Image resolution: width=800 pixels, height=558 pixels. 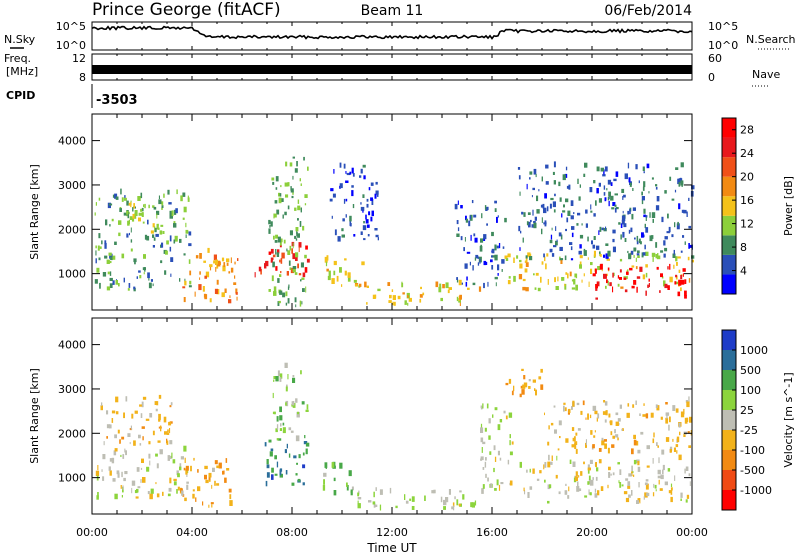 I want to click on time-tick-label: 20:00, so click(x=592, y=532).